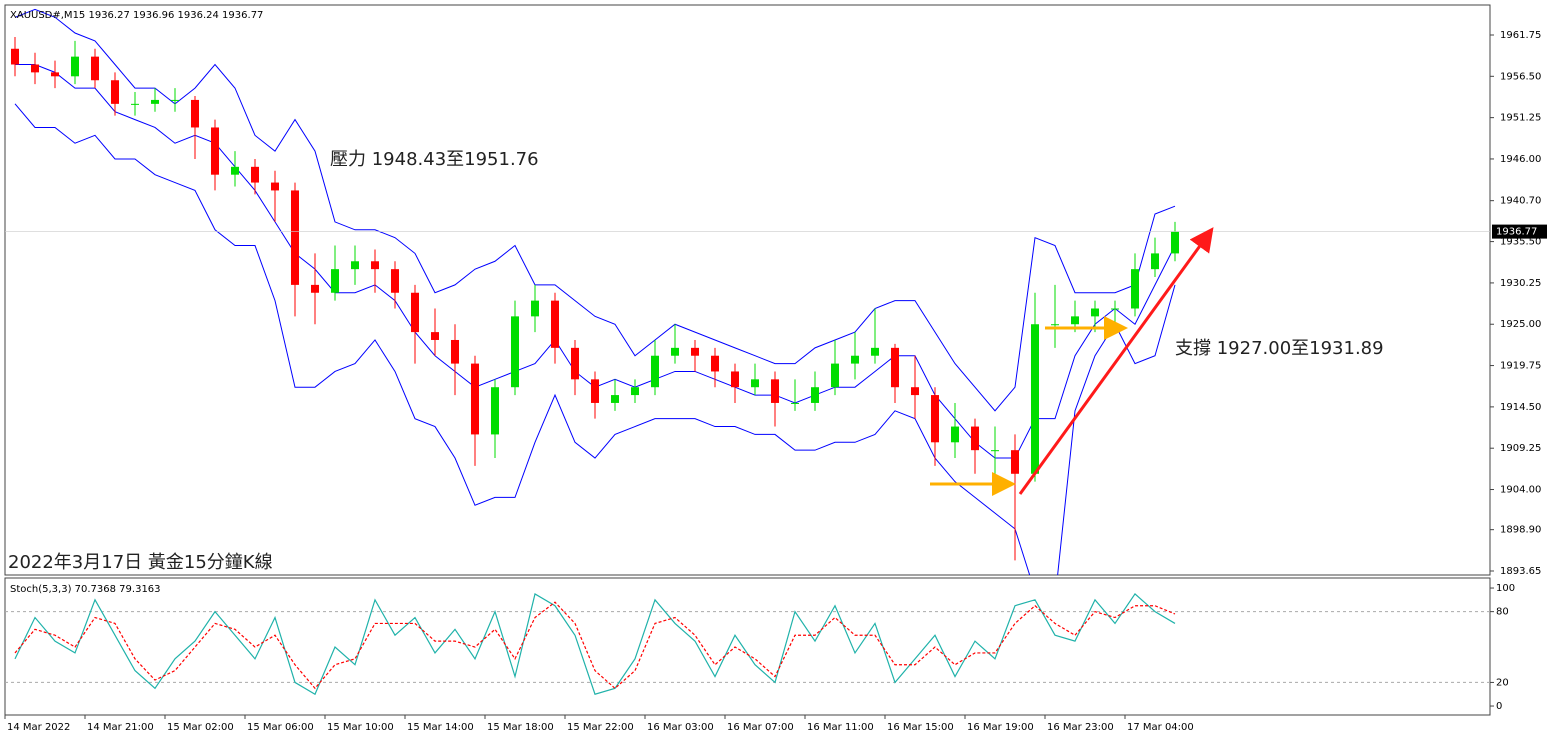 The width and height of the screenshot is (1553, 744). Describe the element at coordinates (1000, 727) in the screenshot. I see `x-tick-label: 16 Mar 19:00` at that location.